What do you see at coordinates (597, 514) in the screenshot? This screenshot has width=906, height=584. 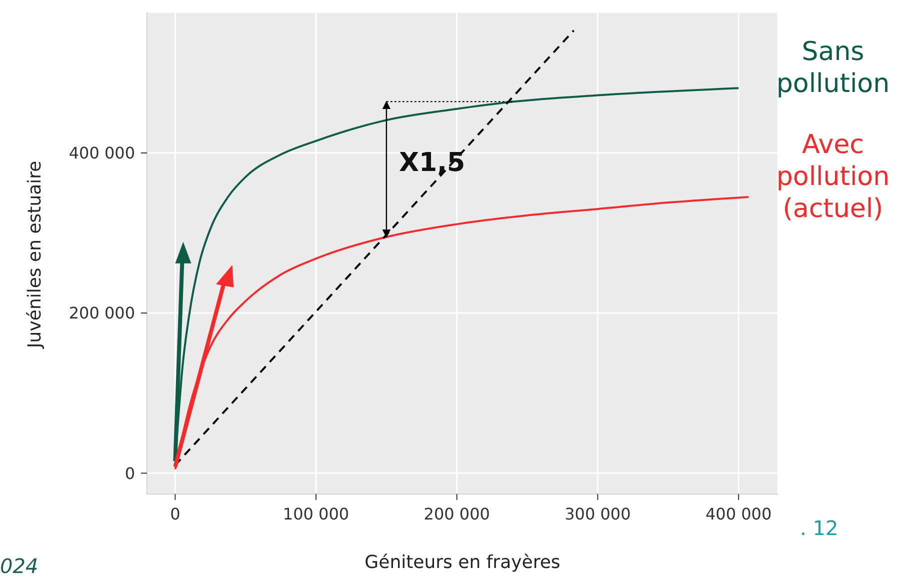 I see `x-tick-label: 300 000` at bounding box center [597, 514].